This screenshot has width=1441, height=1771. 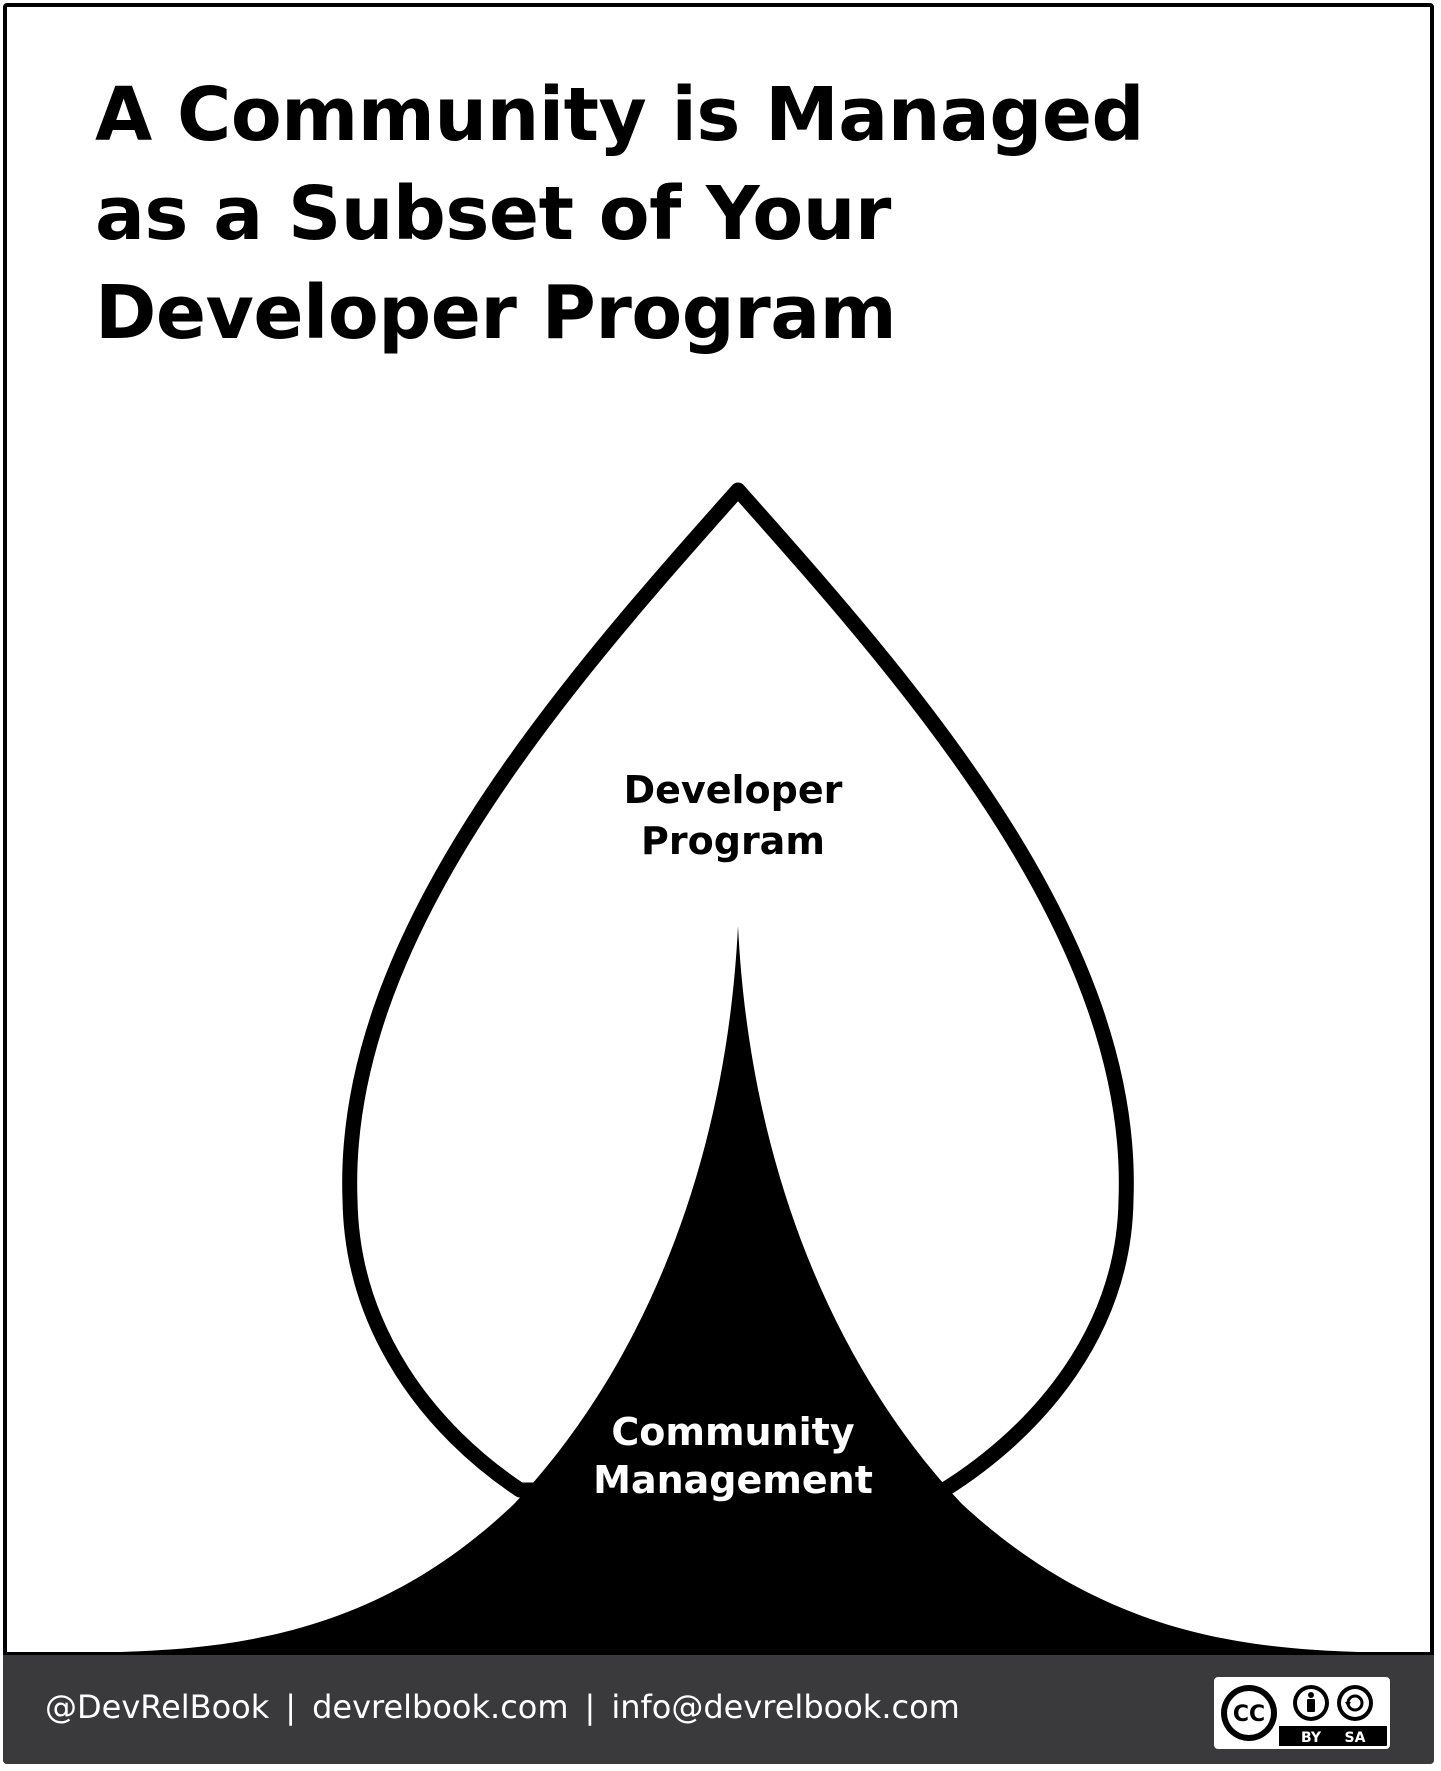 I want to click on cc-license-badge: CC BY SA, so click(x=1302, y=1713).